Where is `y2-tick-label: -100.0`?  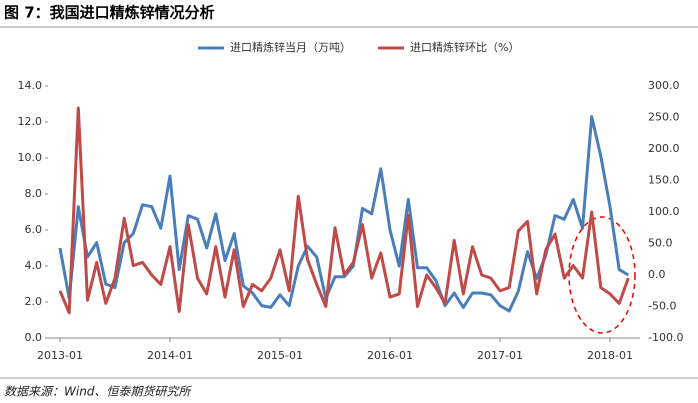 y2-tick-label: -100.0 is located at coordinates (665, 337).